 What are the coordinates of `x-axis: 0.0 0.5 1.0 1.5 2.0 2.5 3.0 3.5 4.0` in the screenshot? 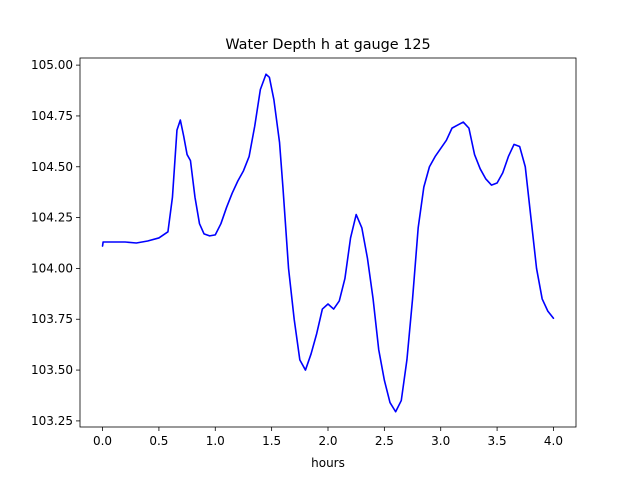 It's located at (328, 437).